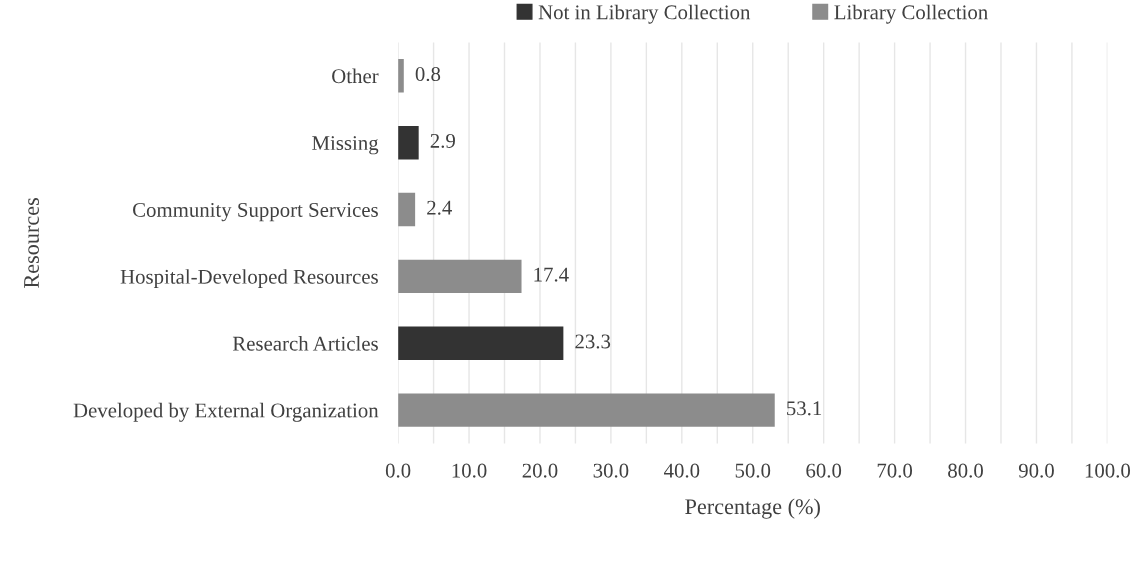 This screenshot has height=565, width=1144. Describe the element at coordinates (1036, 470) in the screenshot. I see `x-tick-label: 90.0` at that location.